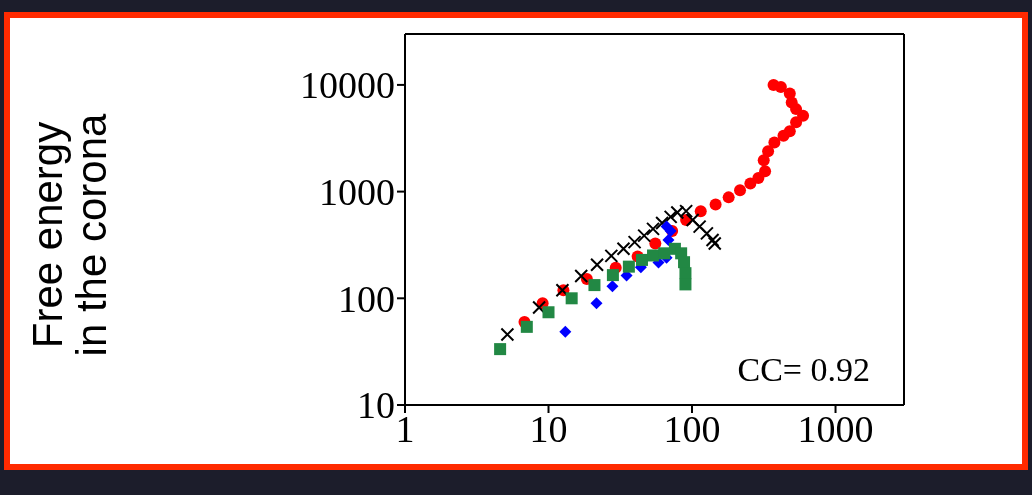 The height and width of the screenshot is (495, 1032). I want to click on x-tick-label: 1, so click(405, 428).